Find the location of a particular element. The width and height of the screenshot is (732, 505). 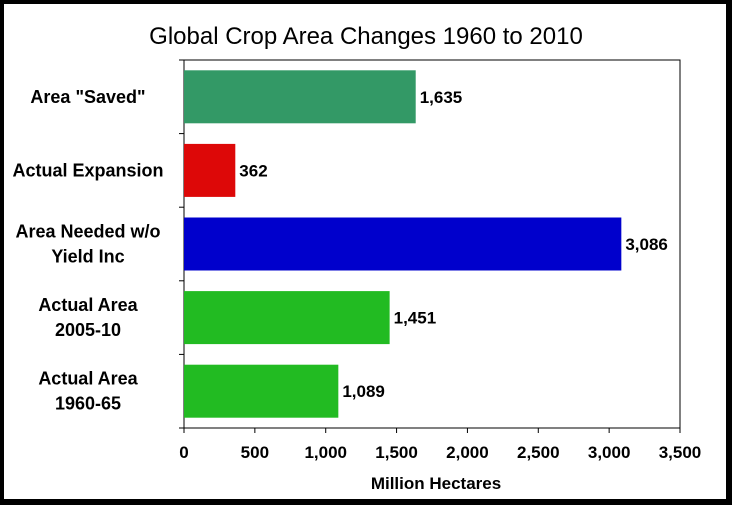

x-axis-title: Million Hectares is located at coordinates (436, 483).